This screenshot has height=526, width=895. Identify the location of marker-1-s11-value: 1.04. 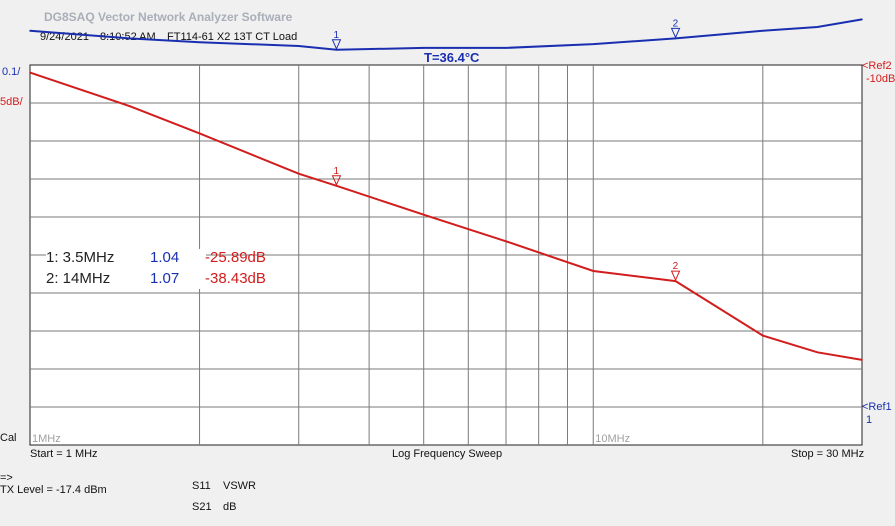
(165, 257).